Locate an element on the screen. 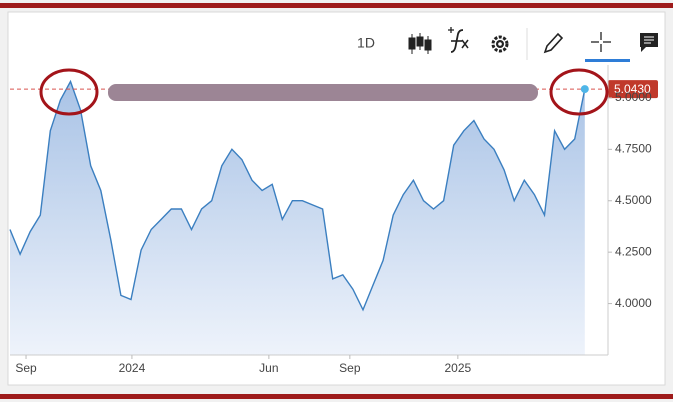 This screenshot has width=673, height=402. x-tick-label: Jun is located at coordinates (268, 368).